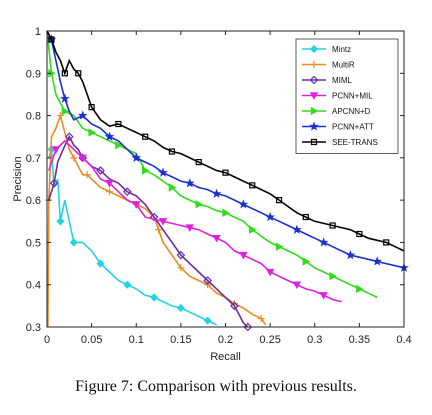 This screenshot has width=432, height=415. I want to click on x-tick-label: 0.4, so click(403, 340).